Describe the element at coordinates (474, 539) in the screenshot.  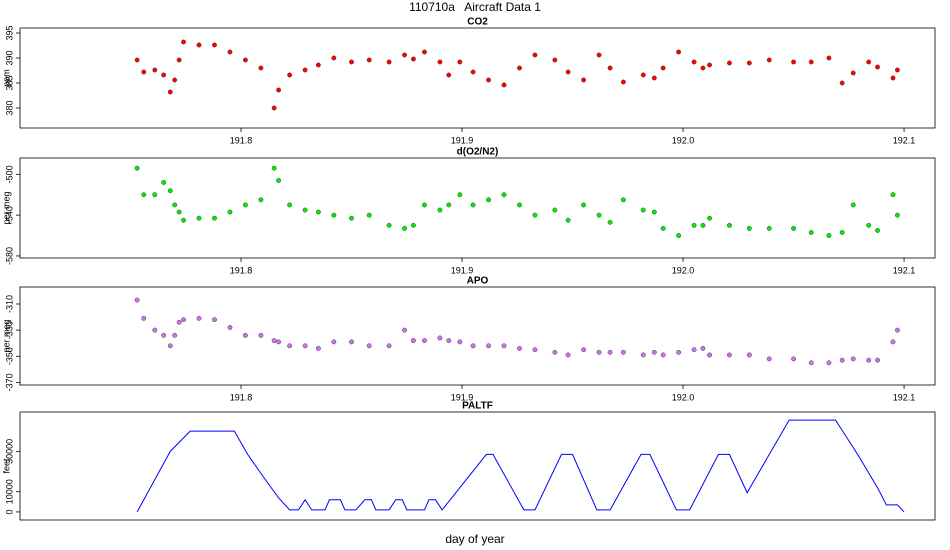
I see `x-axis-label: day of year` at that location.